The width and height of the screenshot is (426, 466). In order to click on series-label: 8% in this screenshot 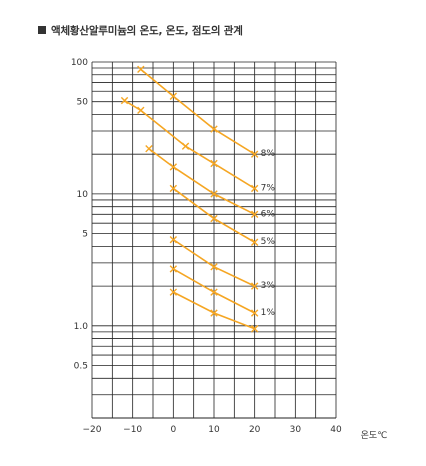, I will do `click(268, 154)`.